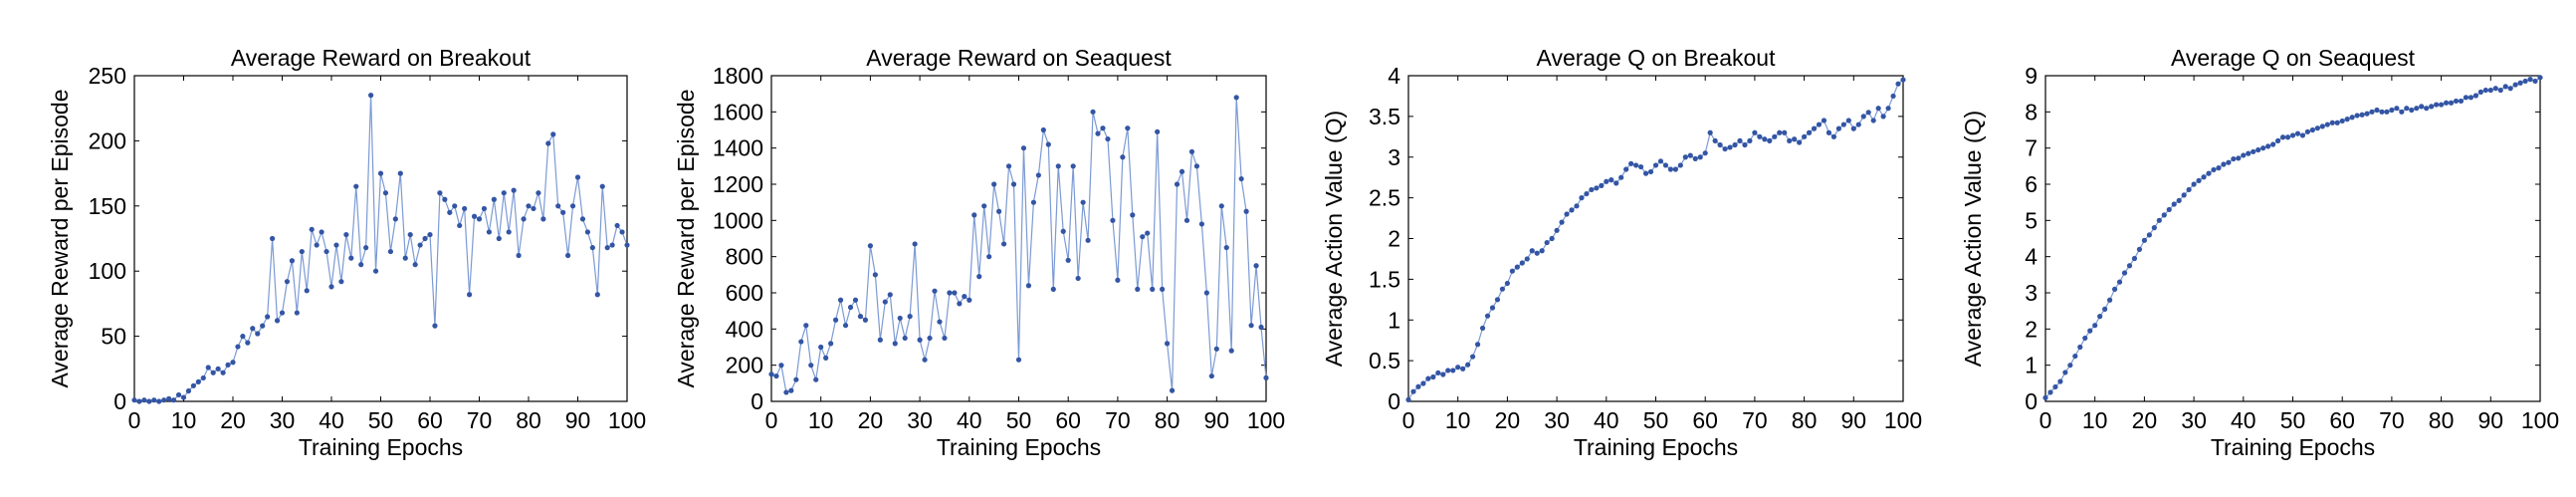  Describe the element at coordinates (744, 257) in the screenshot. I see `y-tick-label: 800` at that location.